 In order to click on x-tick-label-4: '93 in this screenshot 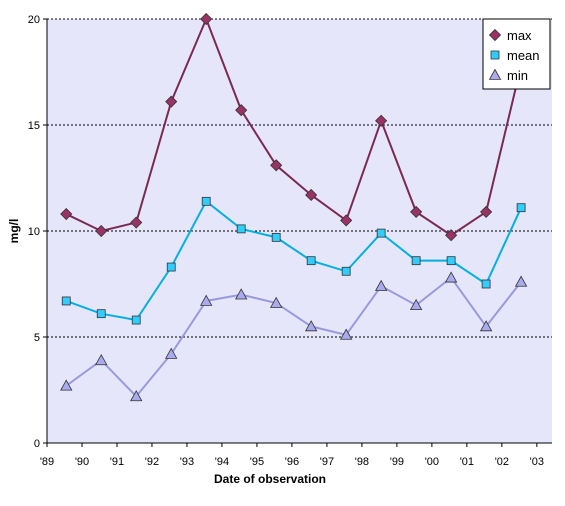, I will do `click(187, 462)`.